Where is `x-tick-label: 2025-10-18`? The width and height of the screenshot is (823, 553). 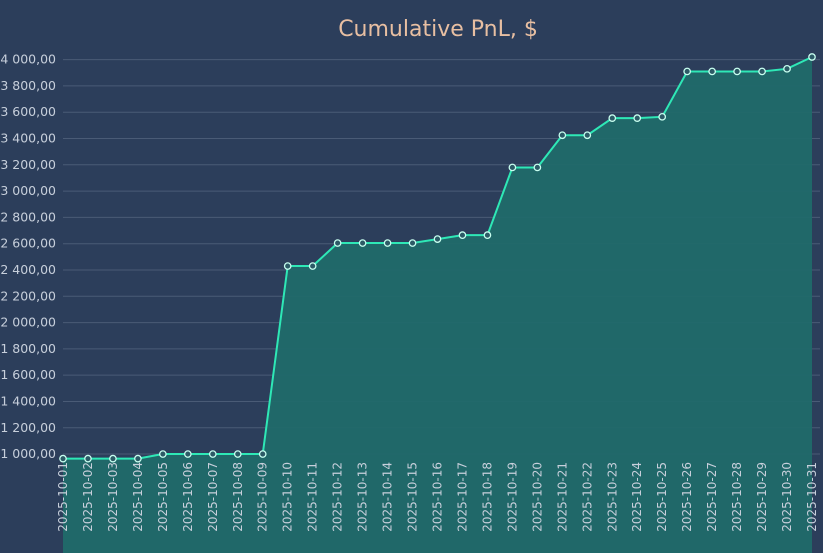 x-tick-label: 2025-10-18 is located at coordinates (487, 497).